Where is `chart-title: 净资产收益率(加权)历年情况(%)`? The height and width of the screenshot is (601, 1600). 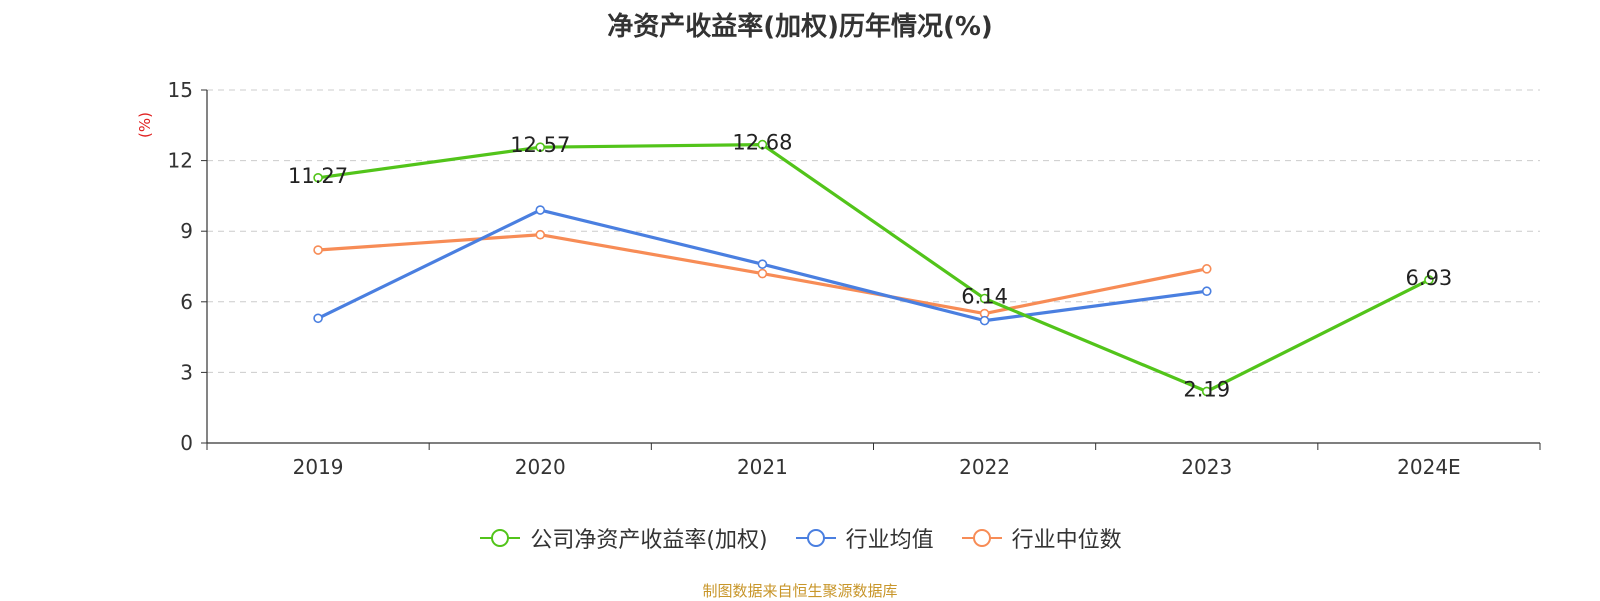 chart-title: 净资产收益率(加权)历年情况(%) is located at coordinates (800, 27).